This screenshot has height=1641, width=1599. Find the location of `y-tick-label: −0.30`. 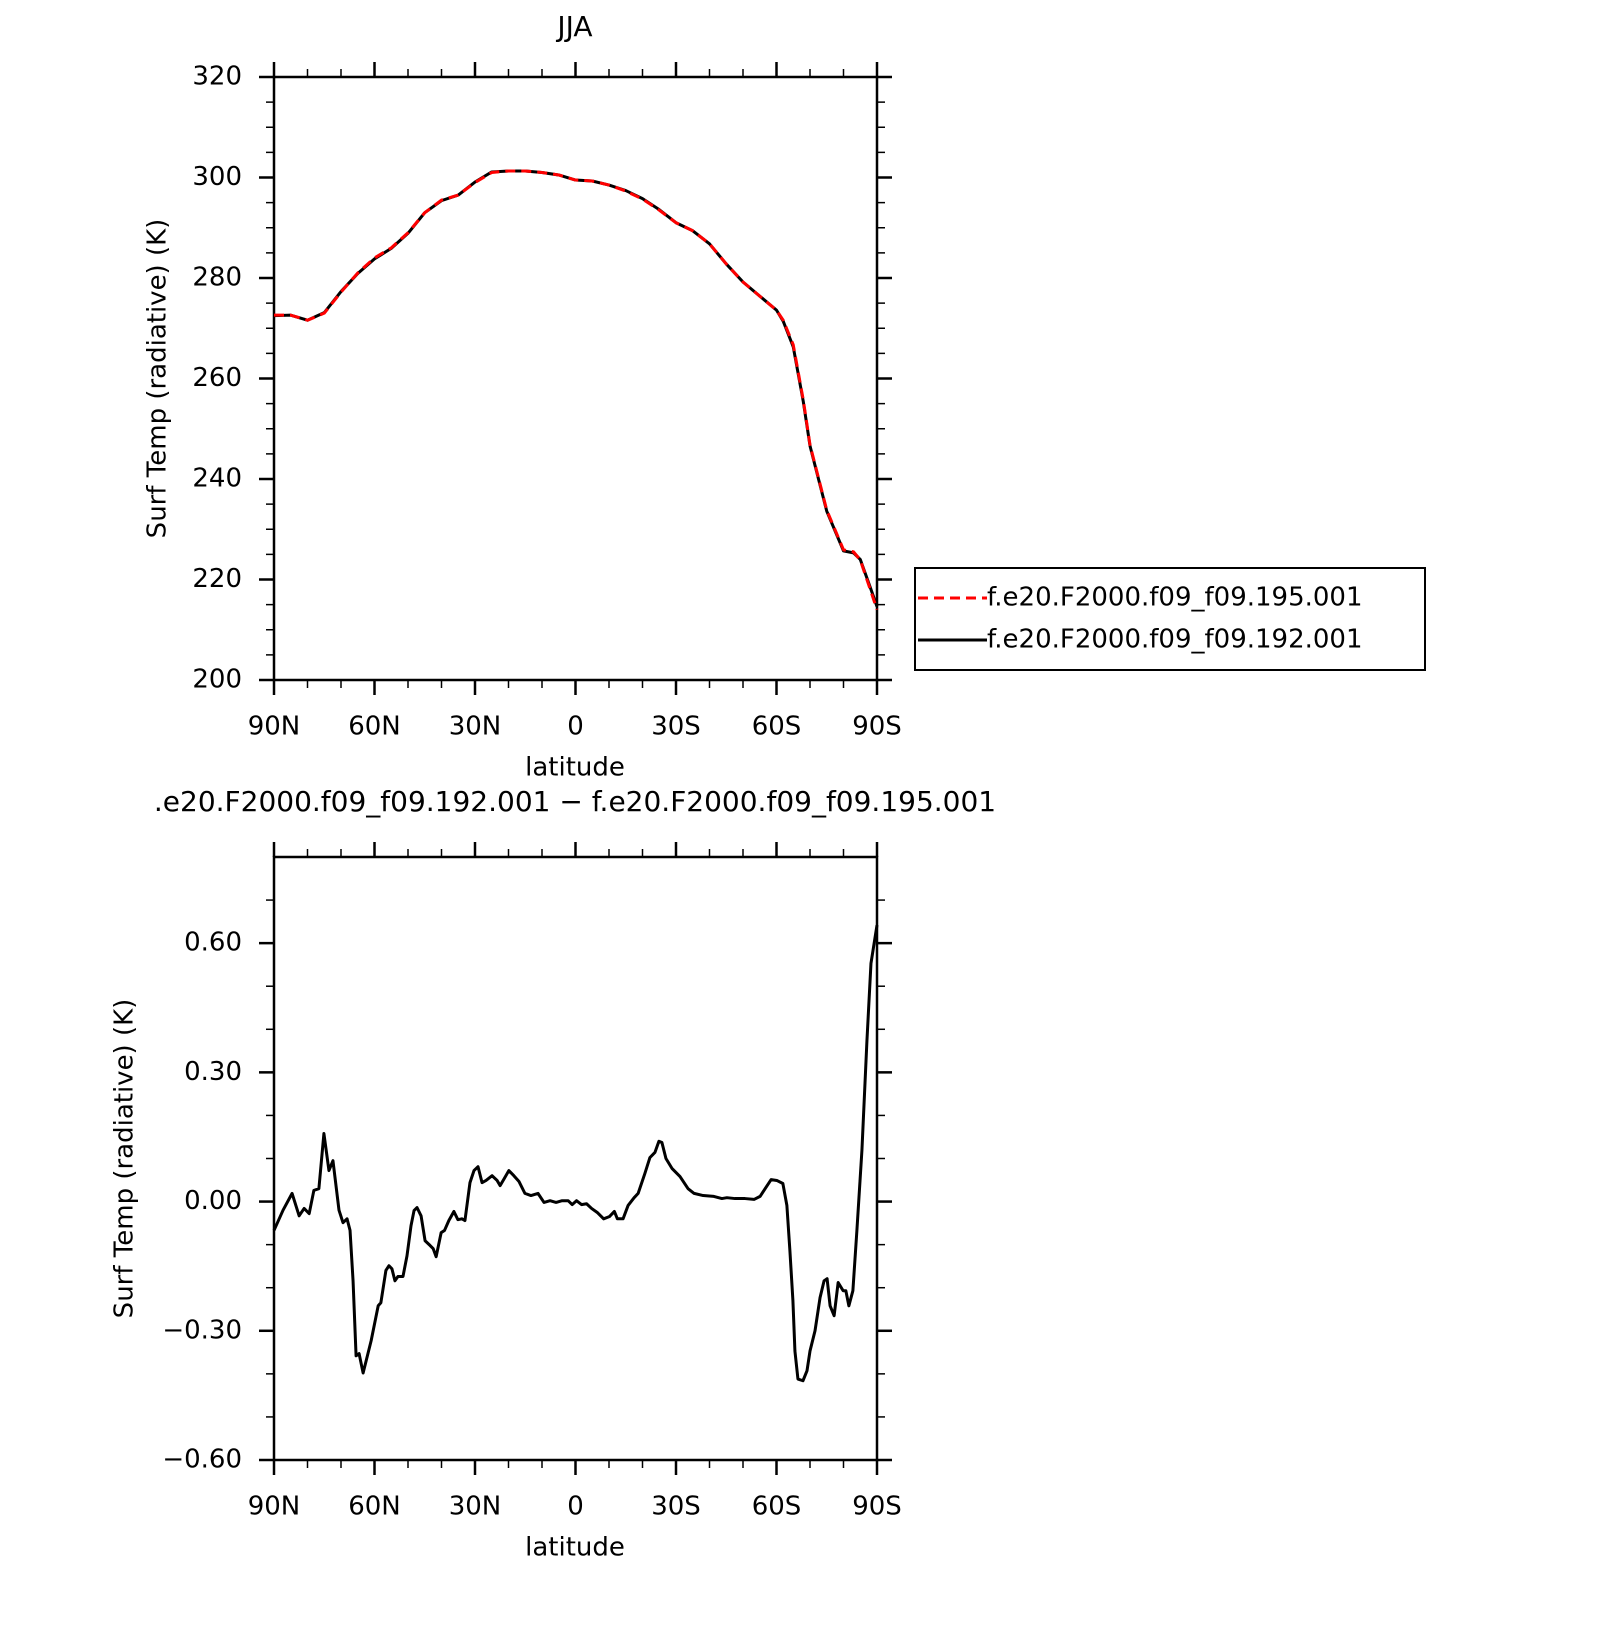

y-tick-label: −0.30 is located at coordinates (202, 1330).